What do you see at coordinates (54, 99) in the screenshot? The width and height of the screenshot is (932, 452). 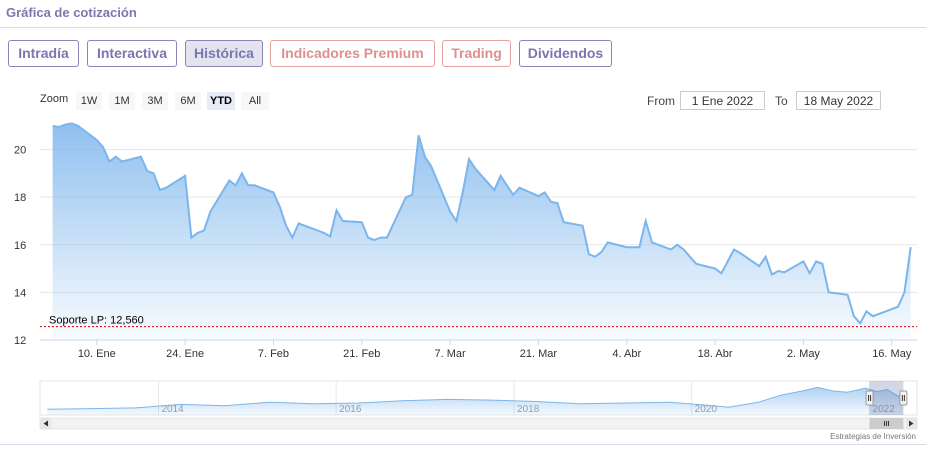 I see `zoom-label: Zoom` at bounding box center [54, 99].